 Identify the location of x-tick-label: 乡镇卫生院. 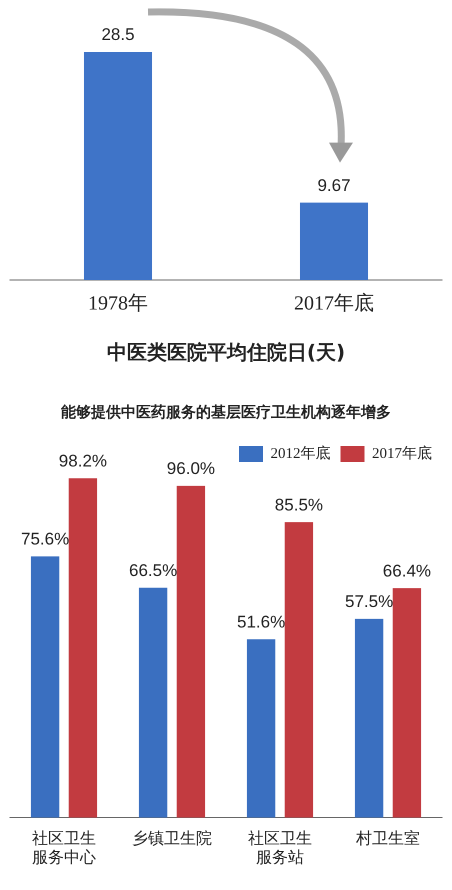
(172, 838).